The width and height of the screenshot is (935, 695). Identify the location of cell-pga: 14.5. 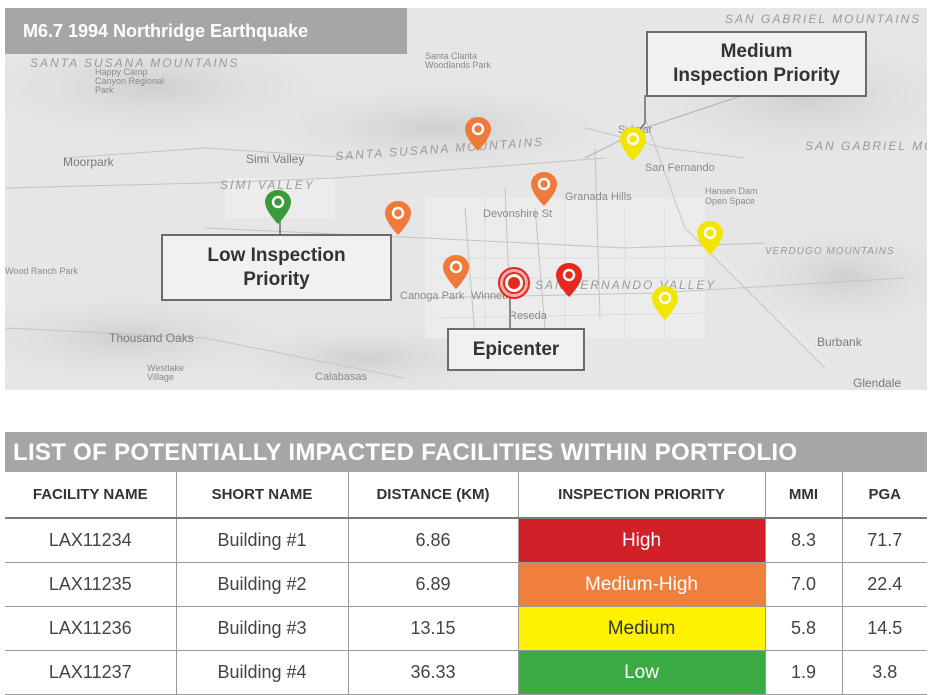
(884, 628).